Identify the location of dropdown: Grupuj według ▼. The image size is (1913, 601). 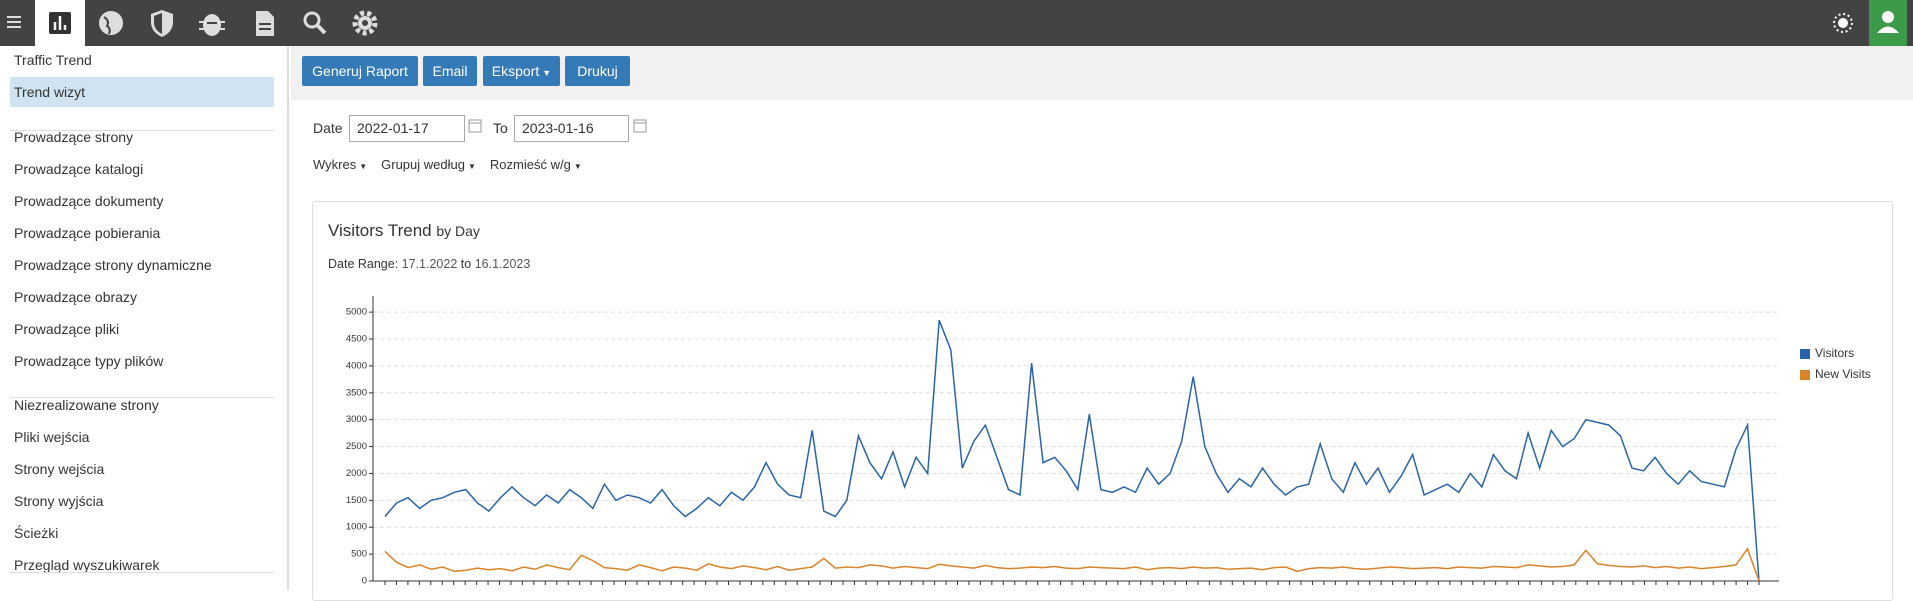
(428, 164).